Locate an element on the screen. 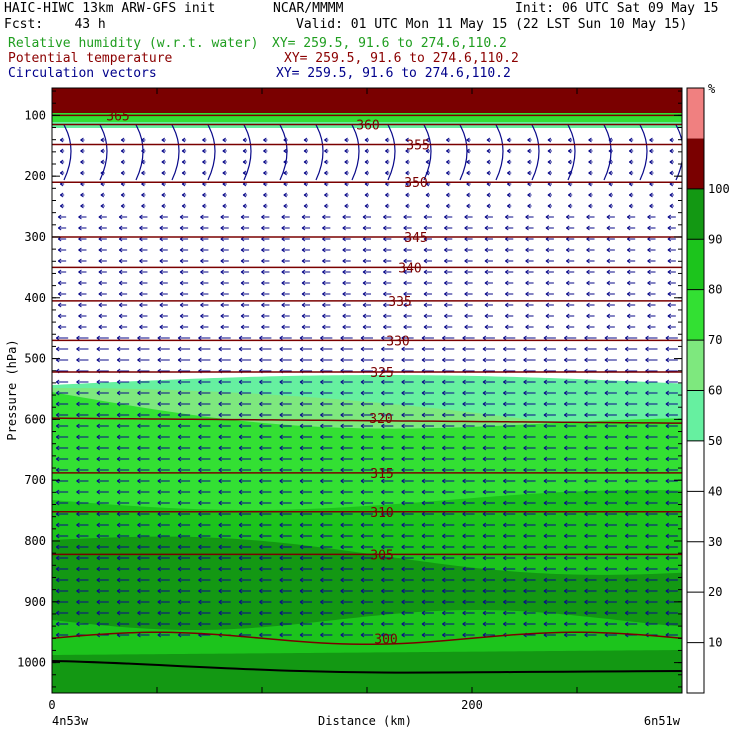 Image resolution: width=740 pixels, height=740 pixels. field-theta-xy: XY= 259.5, 91.6 to 274.6,110.2 is located at coordinates (401, 58).